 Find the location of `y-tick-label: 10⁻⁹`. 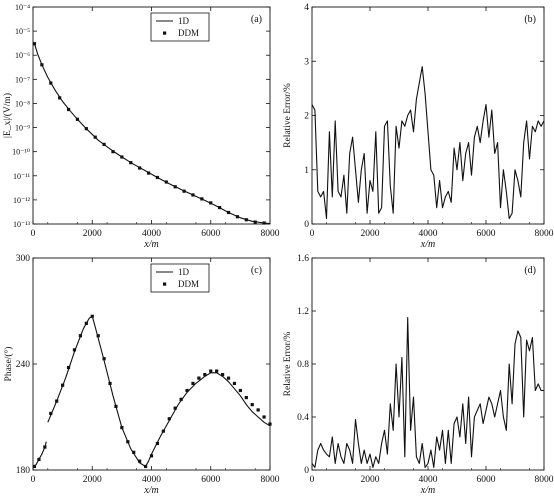

y-tick-label: 10⁻⁹ is located at coordinates (22, 128).